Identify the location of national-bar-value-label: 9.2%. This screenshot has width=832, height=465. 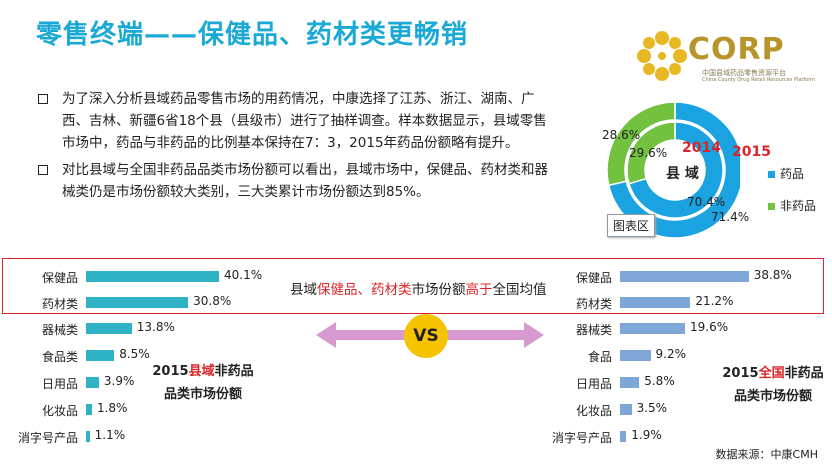
(671, 354).